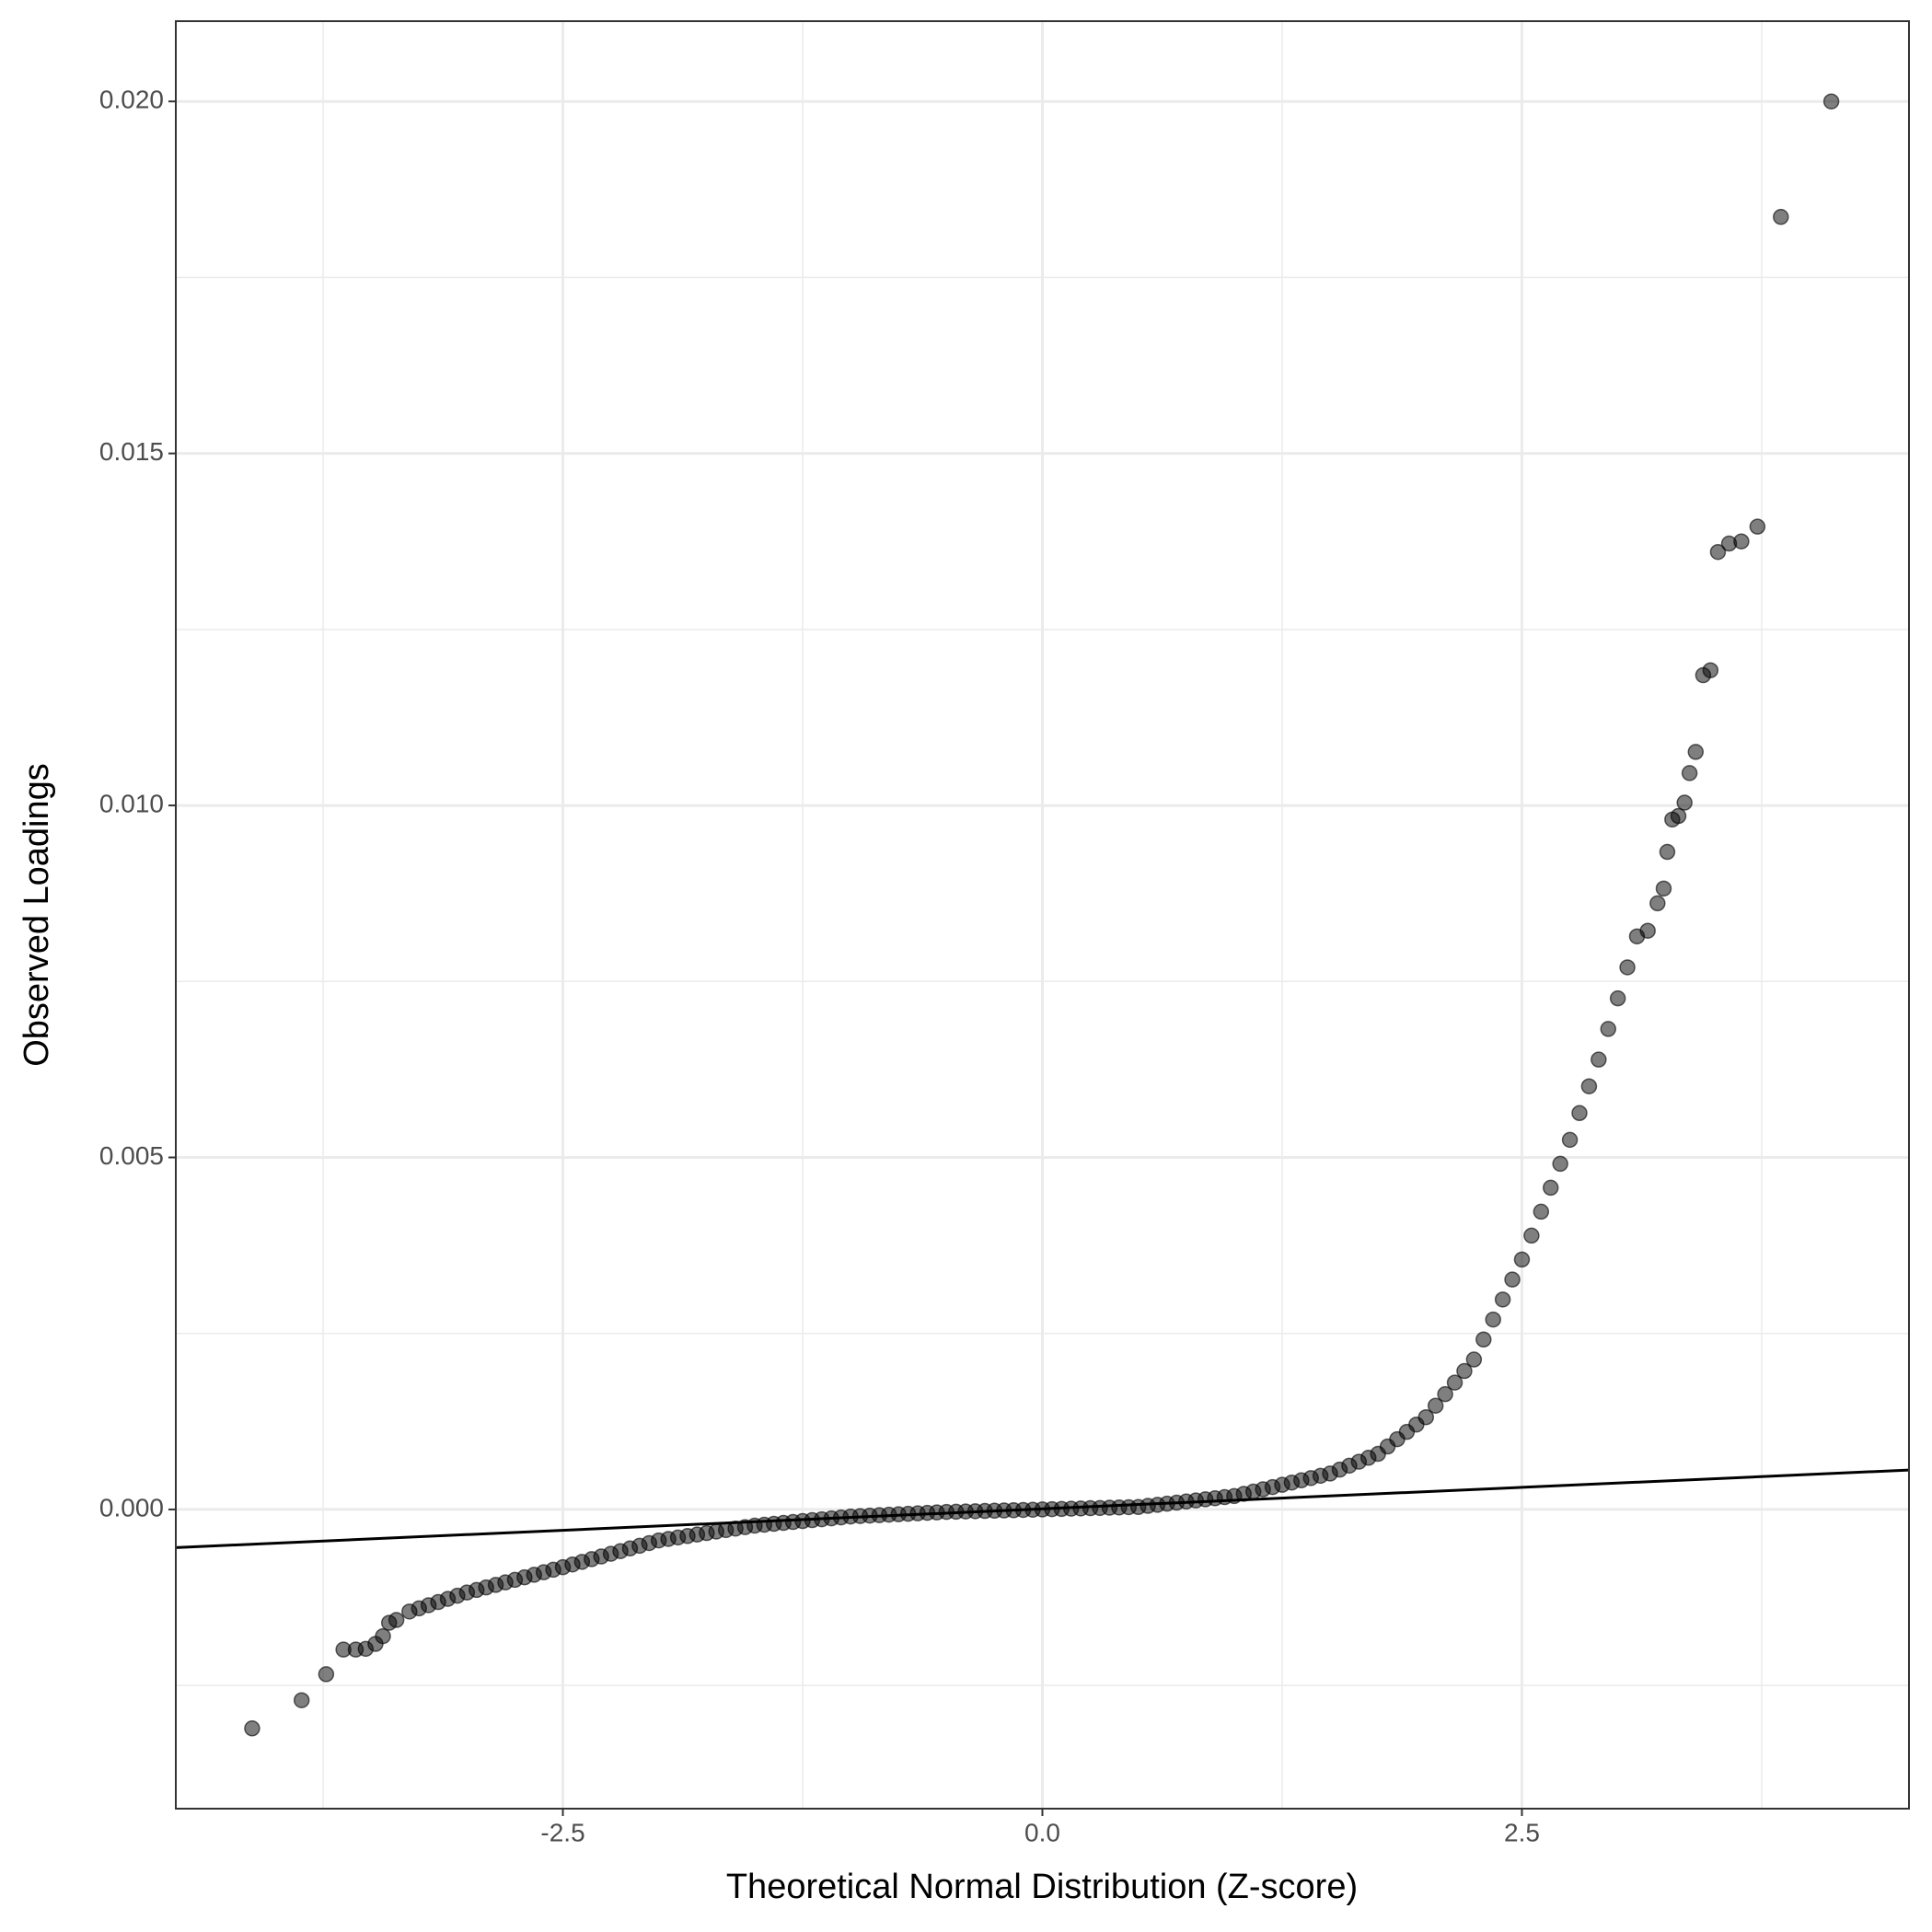  What do you see at coordinates (132, 803) in the screenshot?
I see `y-tick-label: 0.010` at bounding box center [132, 803].